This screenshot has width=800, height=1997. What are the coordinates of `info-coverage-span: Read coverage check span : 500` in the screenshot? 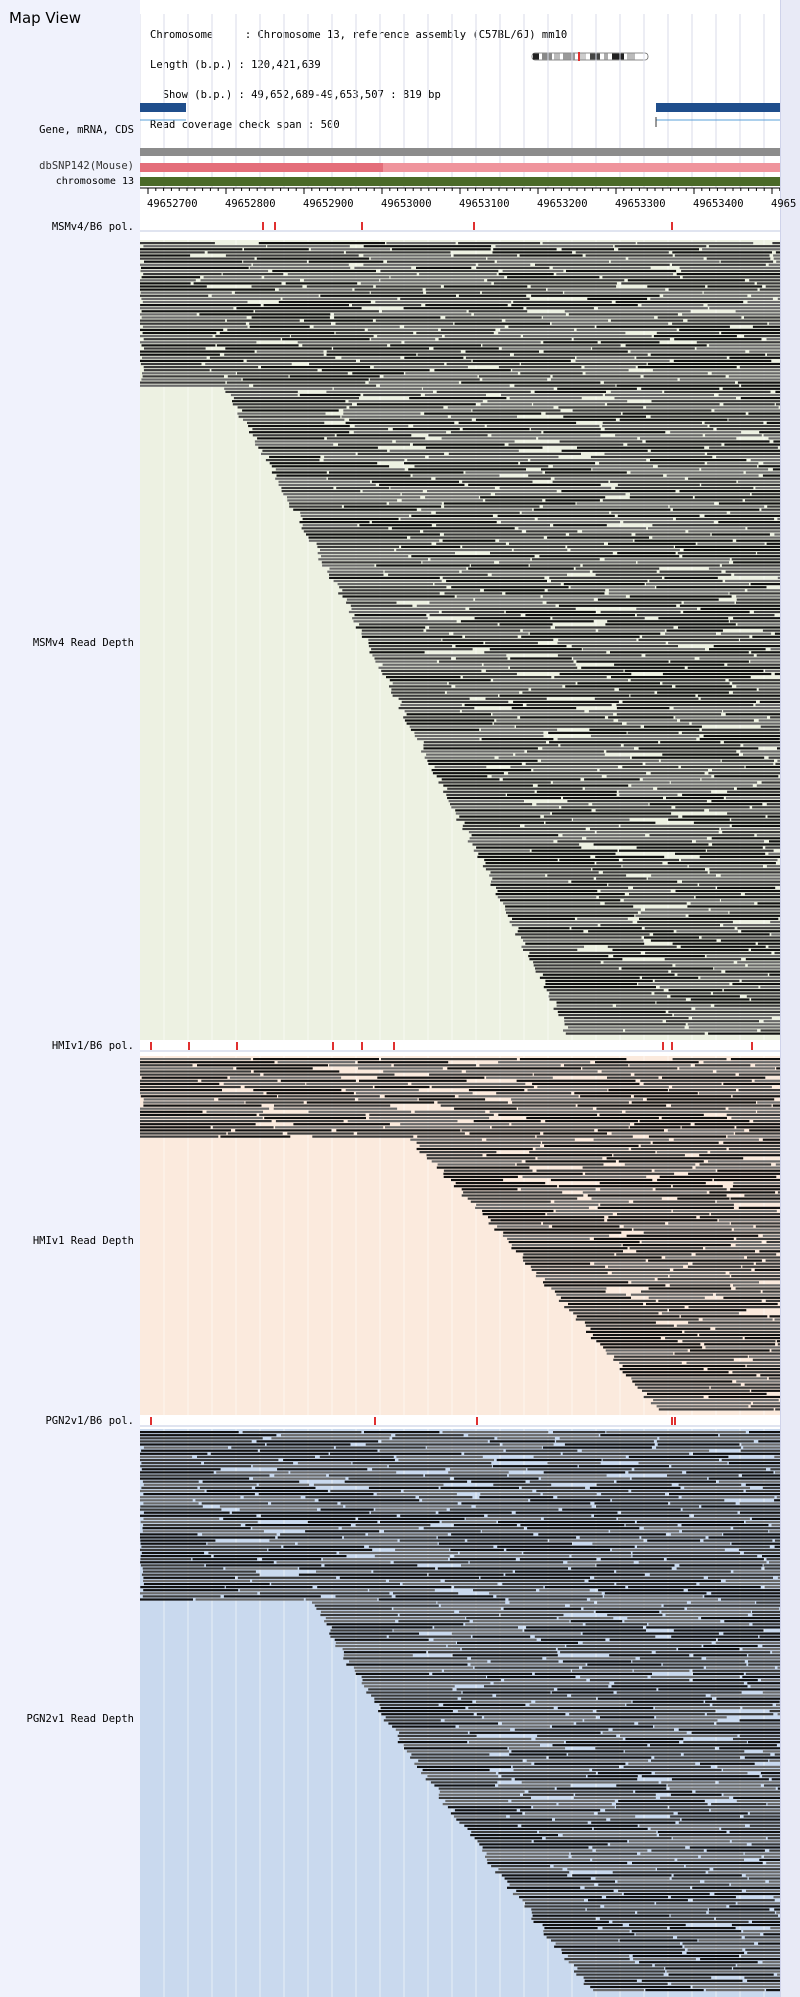 It's located at (245, 125).